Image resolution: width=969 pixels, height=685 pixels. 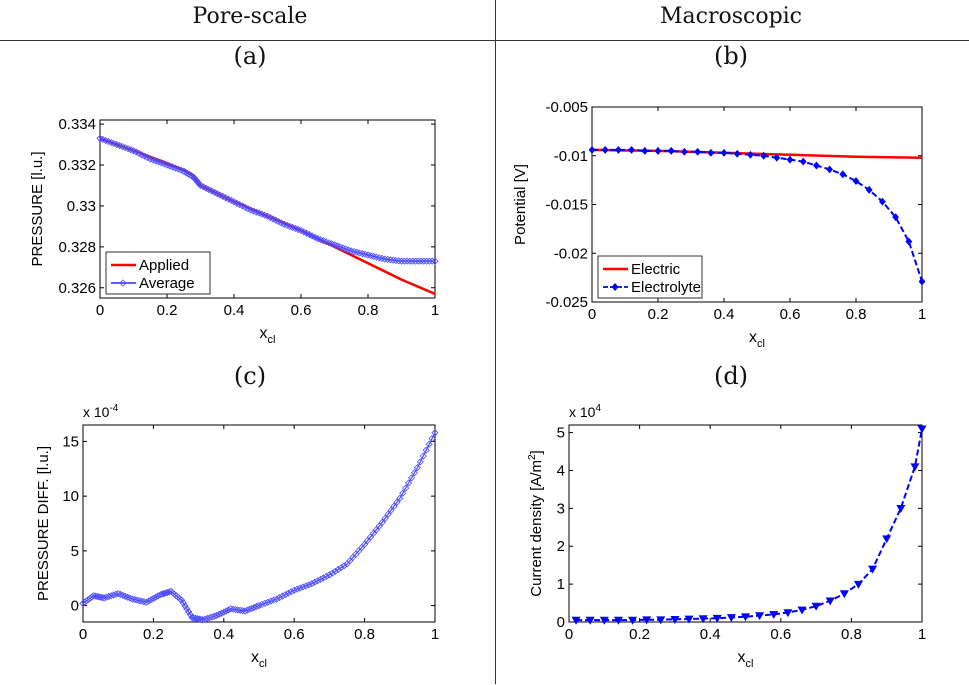 I want to click on x-tick-label-b: 0, so click(x=592, y=314).